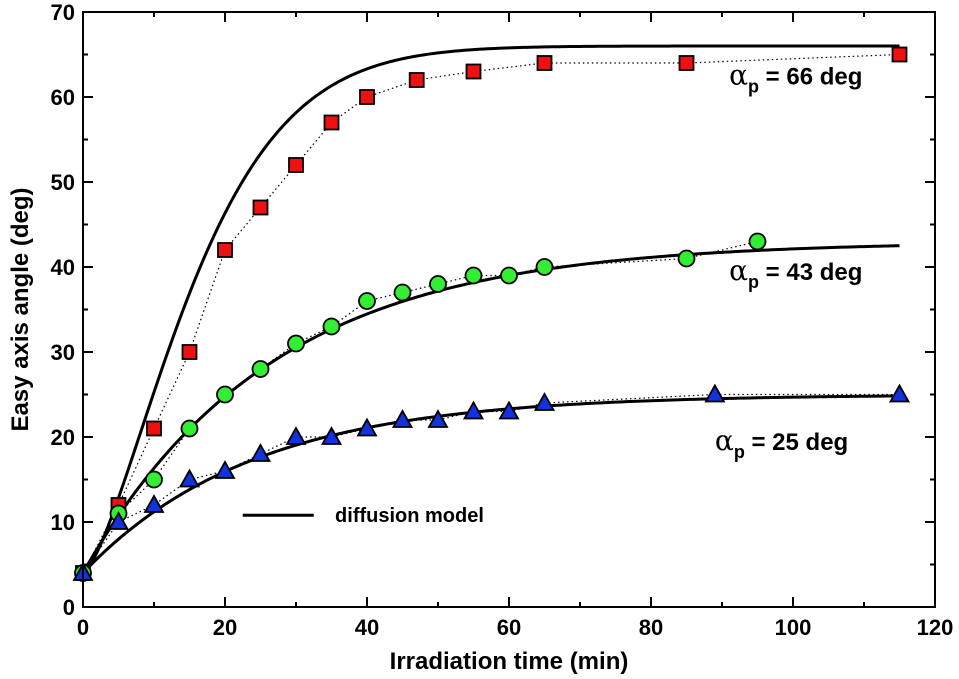 The height and width of the screenshot is (679, 959). I want to click on x-tick-label: 20, so click(225, 627).